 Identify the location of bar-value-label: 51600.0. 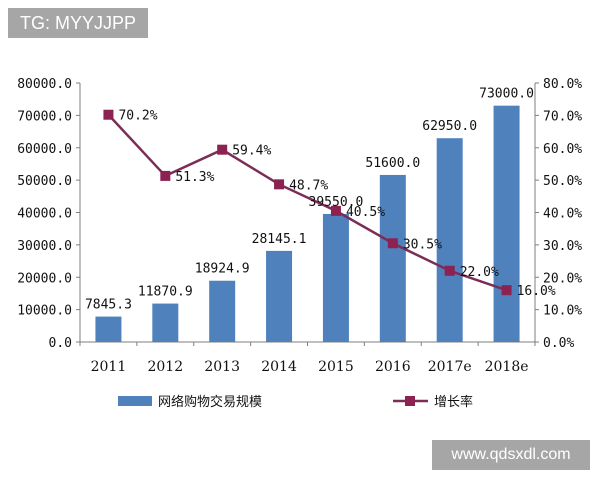
(392, 163).